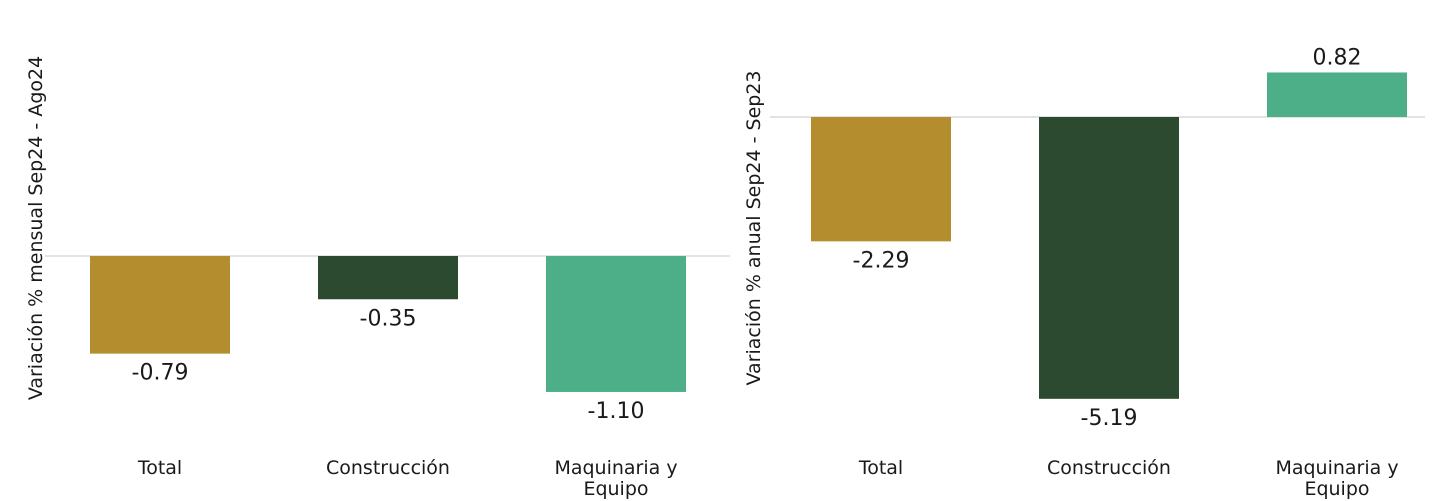  Describe the element at coordinates (160, 373) in the screenshot. I see `chart-1-data-label-1: -0.79` at that location.